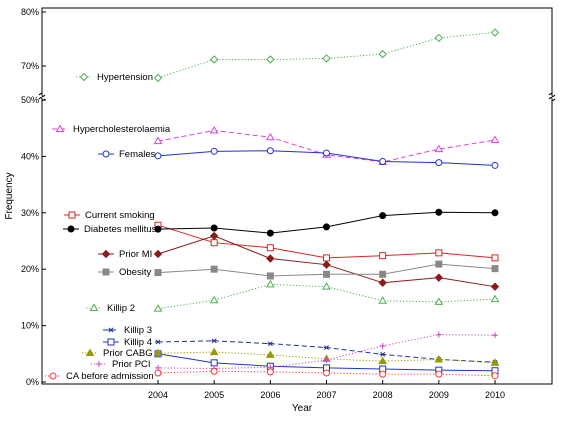  I want to click on series-label-prior-cabg: Prior CABG, so click(117, 353).